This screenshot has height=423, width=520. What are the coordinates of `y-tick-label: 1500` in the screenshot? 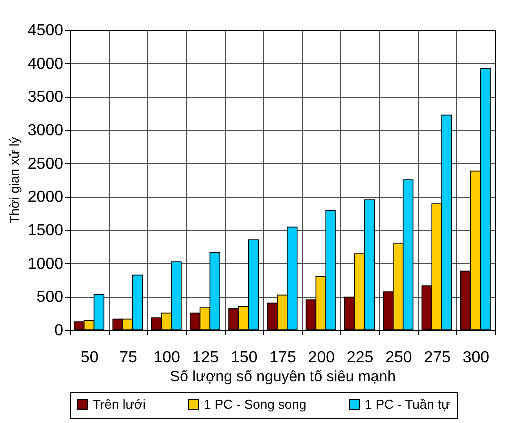 It's located at (46, 231).